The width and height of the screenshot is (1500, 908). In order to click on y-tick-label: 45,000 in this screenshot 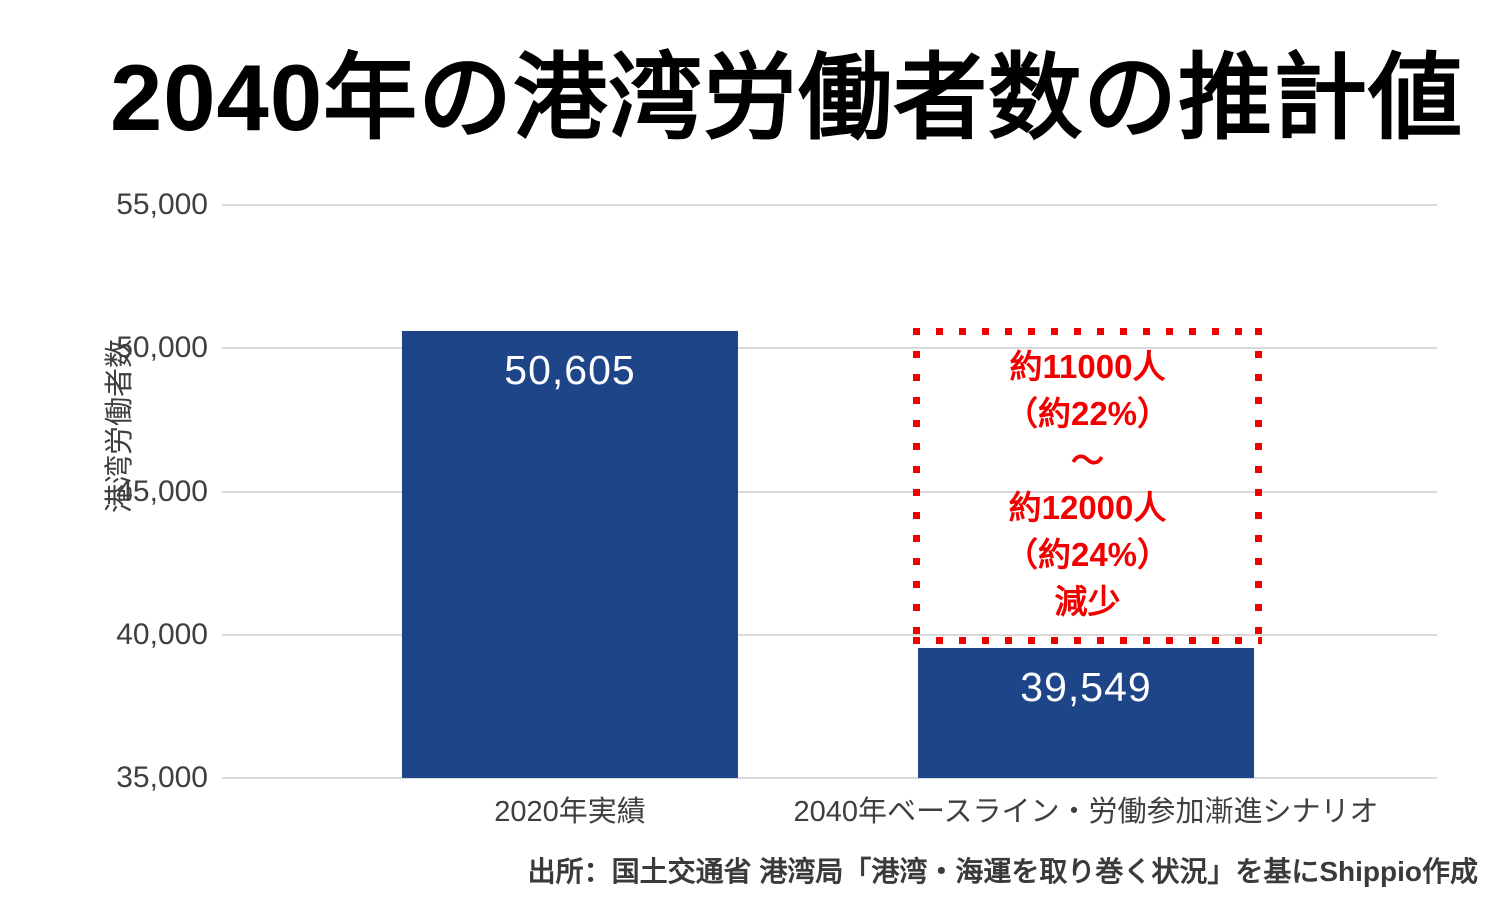, I will do `click(162, 491)`.